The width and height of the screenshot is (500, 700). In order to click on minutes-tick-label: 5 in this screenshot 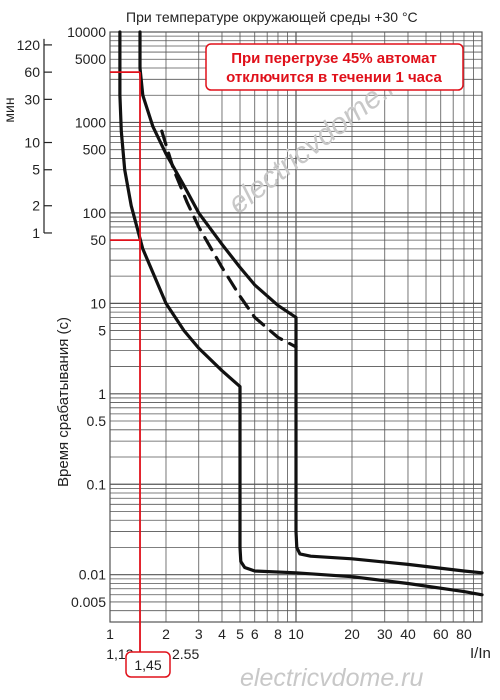, I will do `click(36, 170)`.